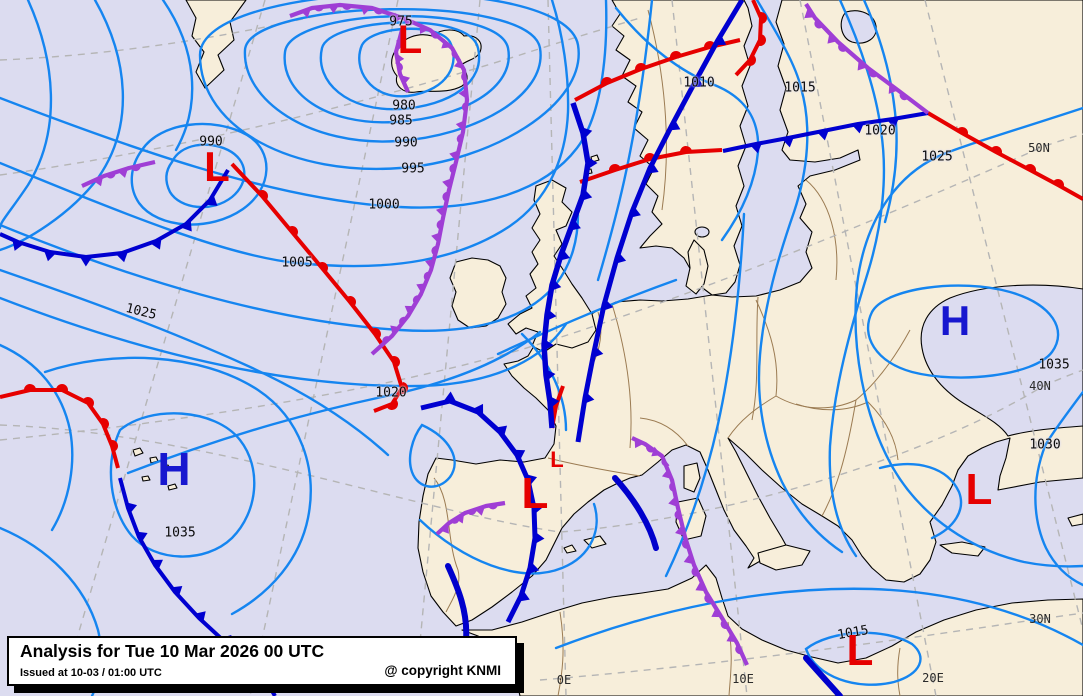 The image size is (1083, 696). Describe the element at coordinates (91, 673) in the screenshot. I see `issued-timestamp: Issued at 10-03 / 01:00 UTC` at that location.